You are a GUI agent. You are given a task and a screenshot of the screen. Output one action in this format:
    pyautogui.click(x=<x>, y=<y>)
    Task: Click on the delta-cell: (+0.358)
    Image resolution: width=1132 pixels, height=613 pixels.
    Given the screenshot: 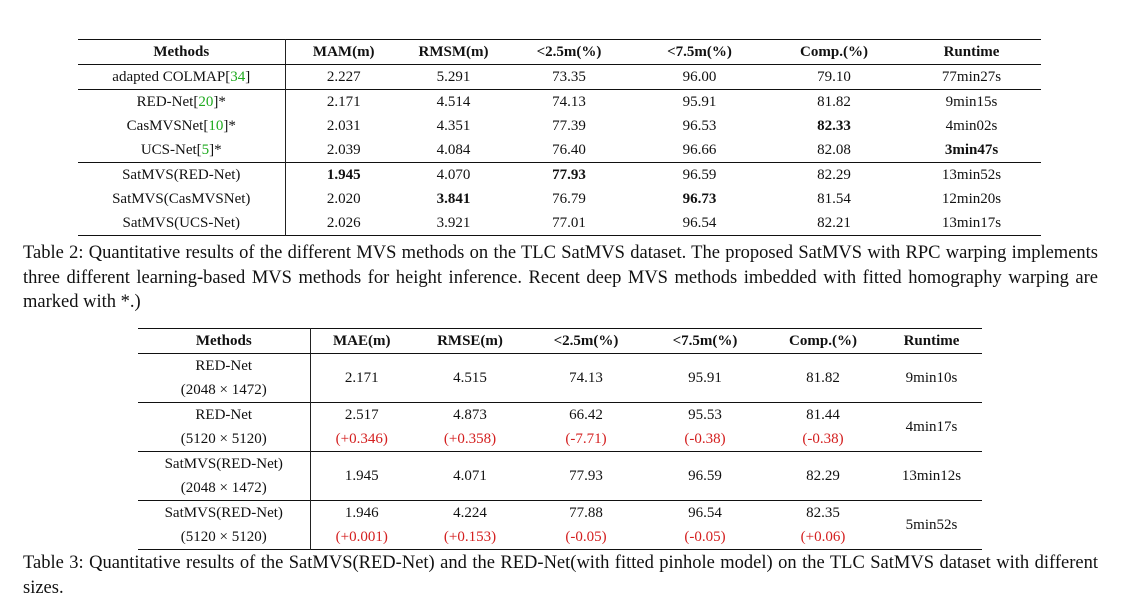 What is the action you would take?
    pyautogui.click(x=470, y=439)
    